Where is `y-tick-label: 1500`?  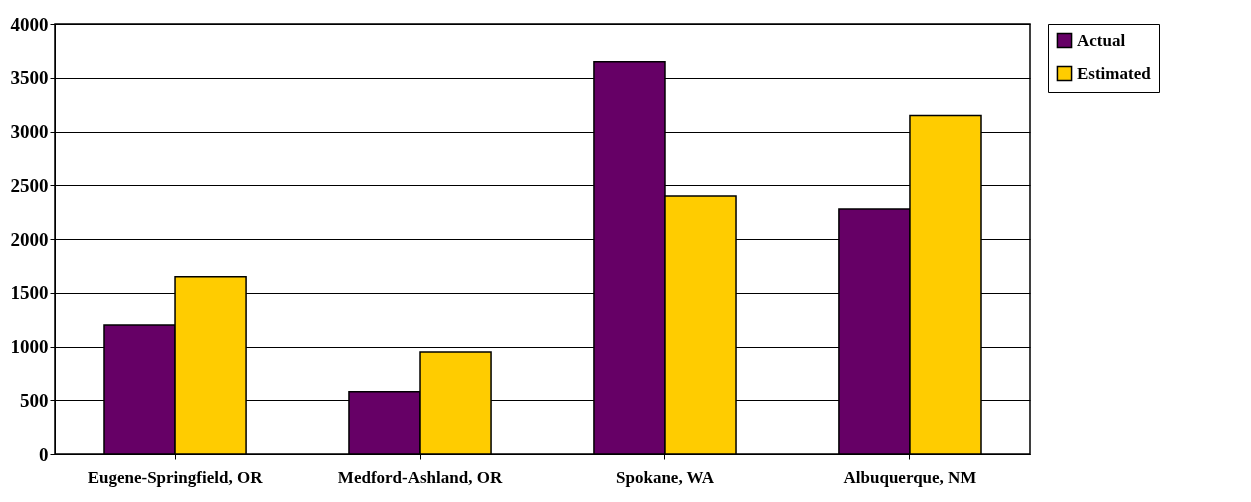 y-tick-label: 1500 is located at coordinates (29, 293).